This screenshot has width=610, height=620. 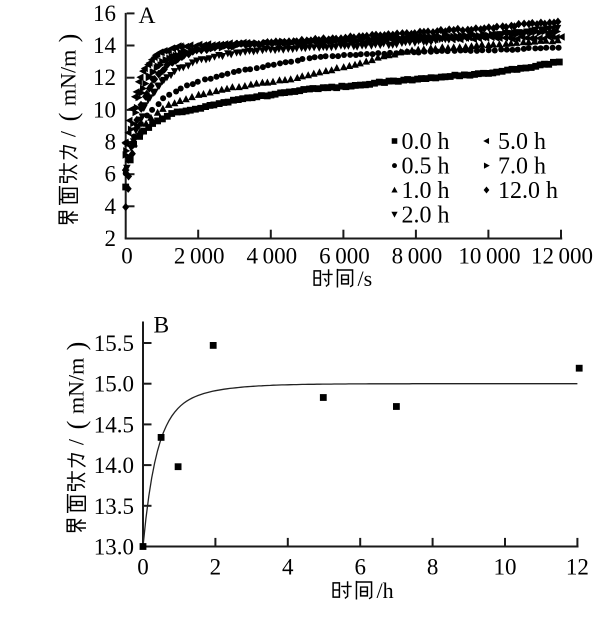 I want to click on svg-text: 15.5, so click(x=114, y=343).